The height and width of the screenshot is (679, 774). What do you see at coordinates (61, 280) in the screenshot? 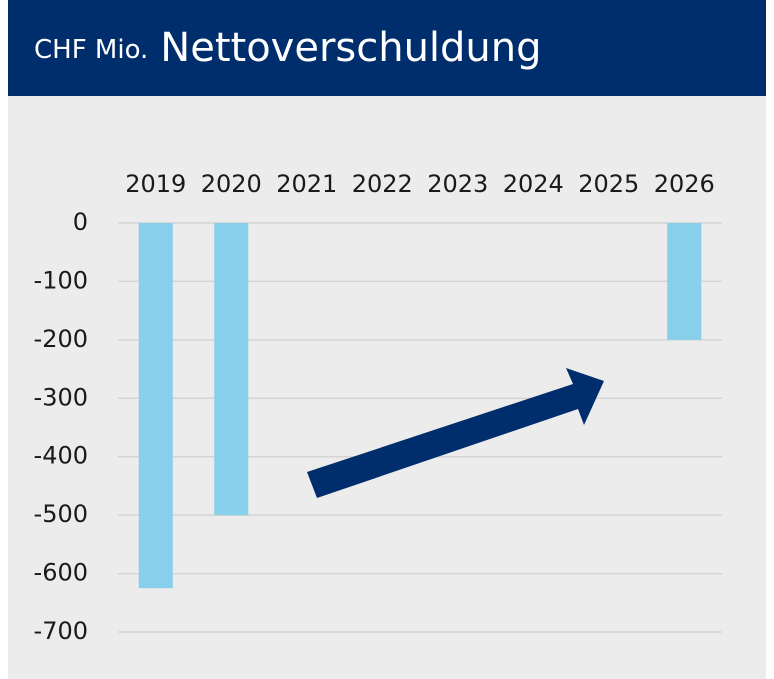
I see `y-tick-label: -100` at bounding box center [61, 280].